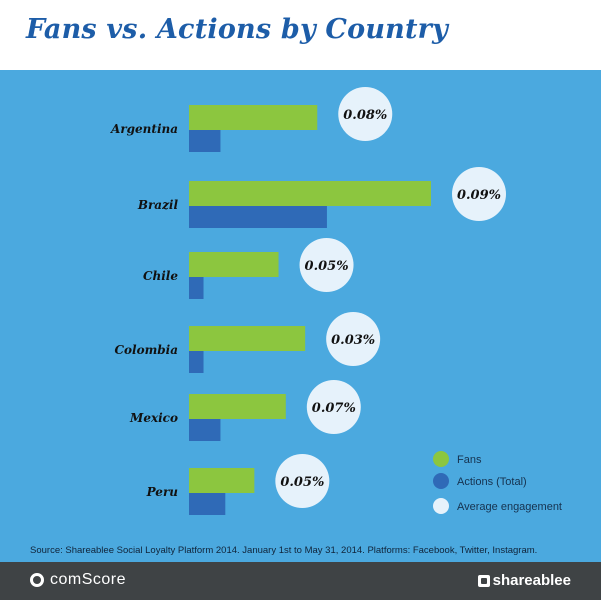 The image size is (601, 600). I want to click on engagement-bubble-mexico, so click(333, 407).